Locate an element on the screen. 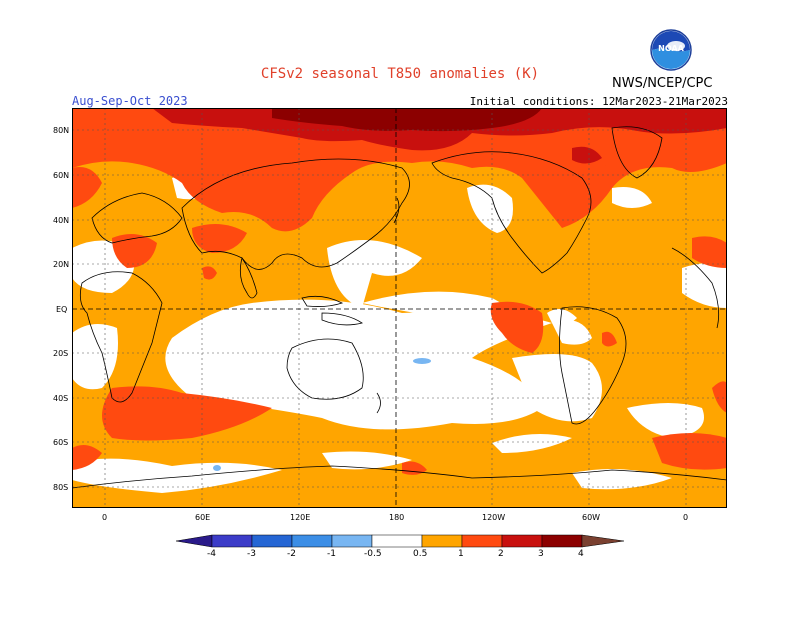  lat-label: 60N is located at coordinates (61, 175).